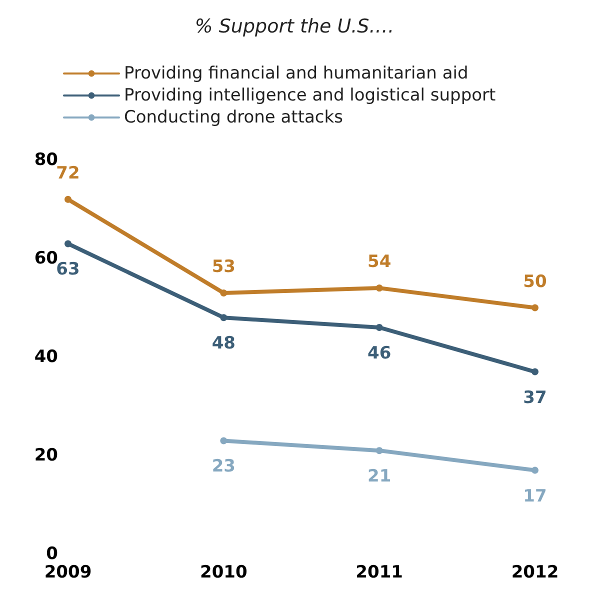  Describe the element at coordinates (68, 572) in the screenshot. I see `x-tick-label: 2009` at that location.